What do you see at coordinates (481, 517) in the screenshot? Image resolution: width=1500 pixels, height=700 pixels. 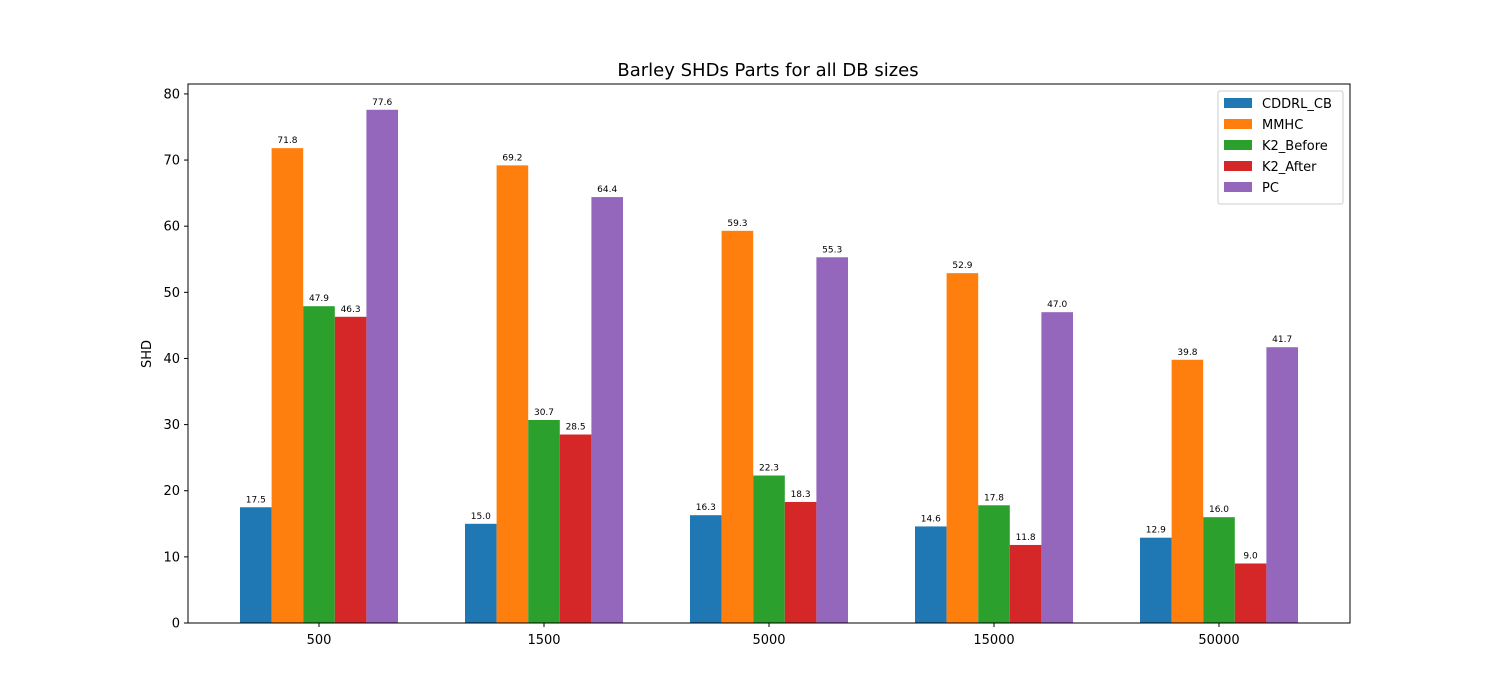 I see `bar-value-label: 15.0` at bounding box center [481, 517].